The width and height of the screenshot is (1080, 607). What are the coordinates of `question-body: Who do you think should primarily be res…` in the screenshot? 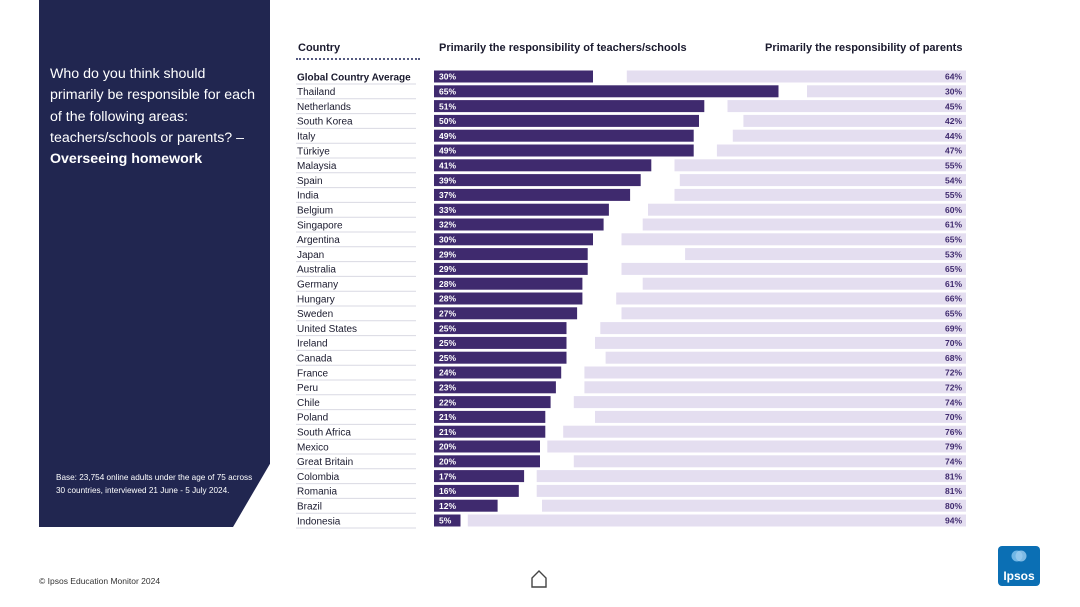 It's located at (153, 106).